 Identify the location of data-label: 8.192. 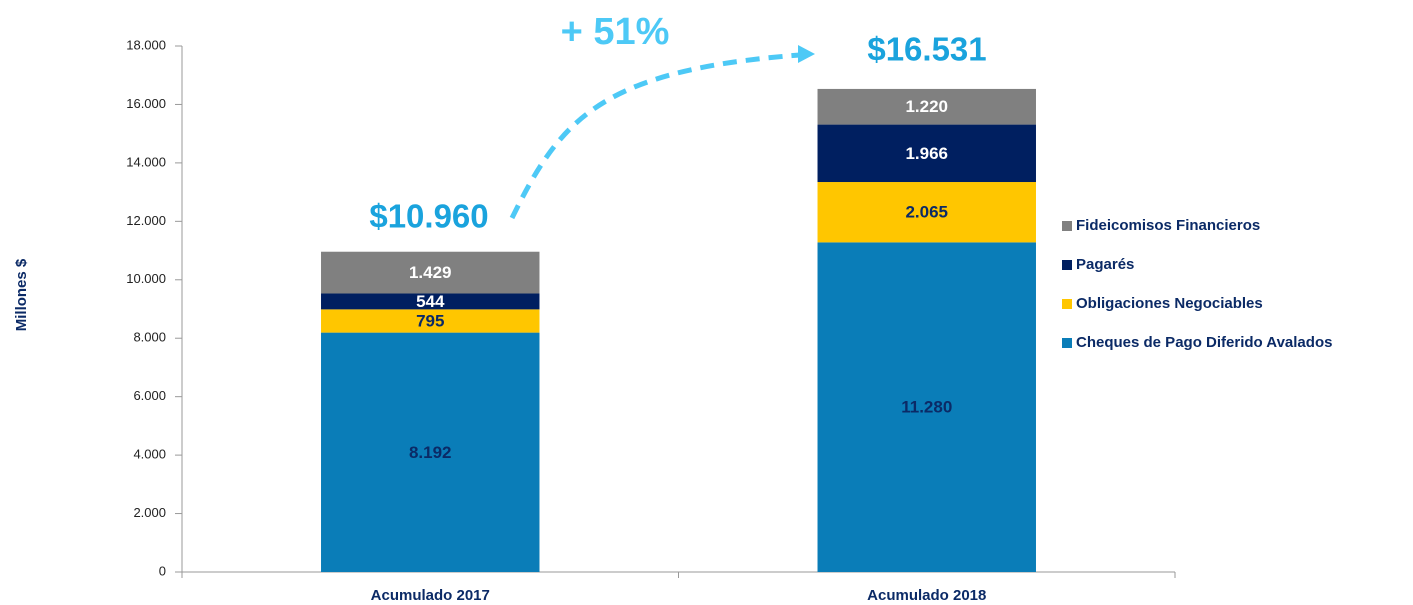
(430, 452).